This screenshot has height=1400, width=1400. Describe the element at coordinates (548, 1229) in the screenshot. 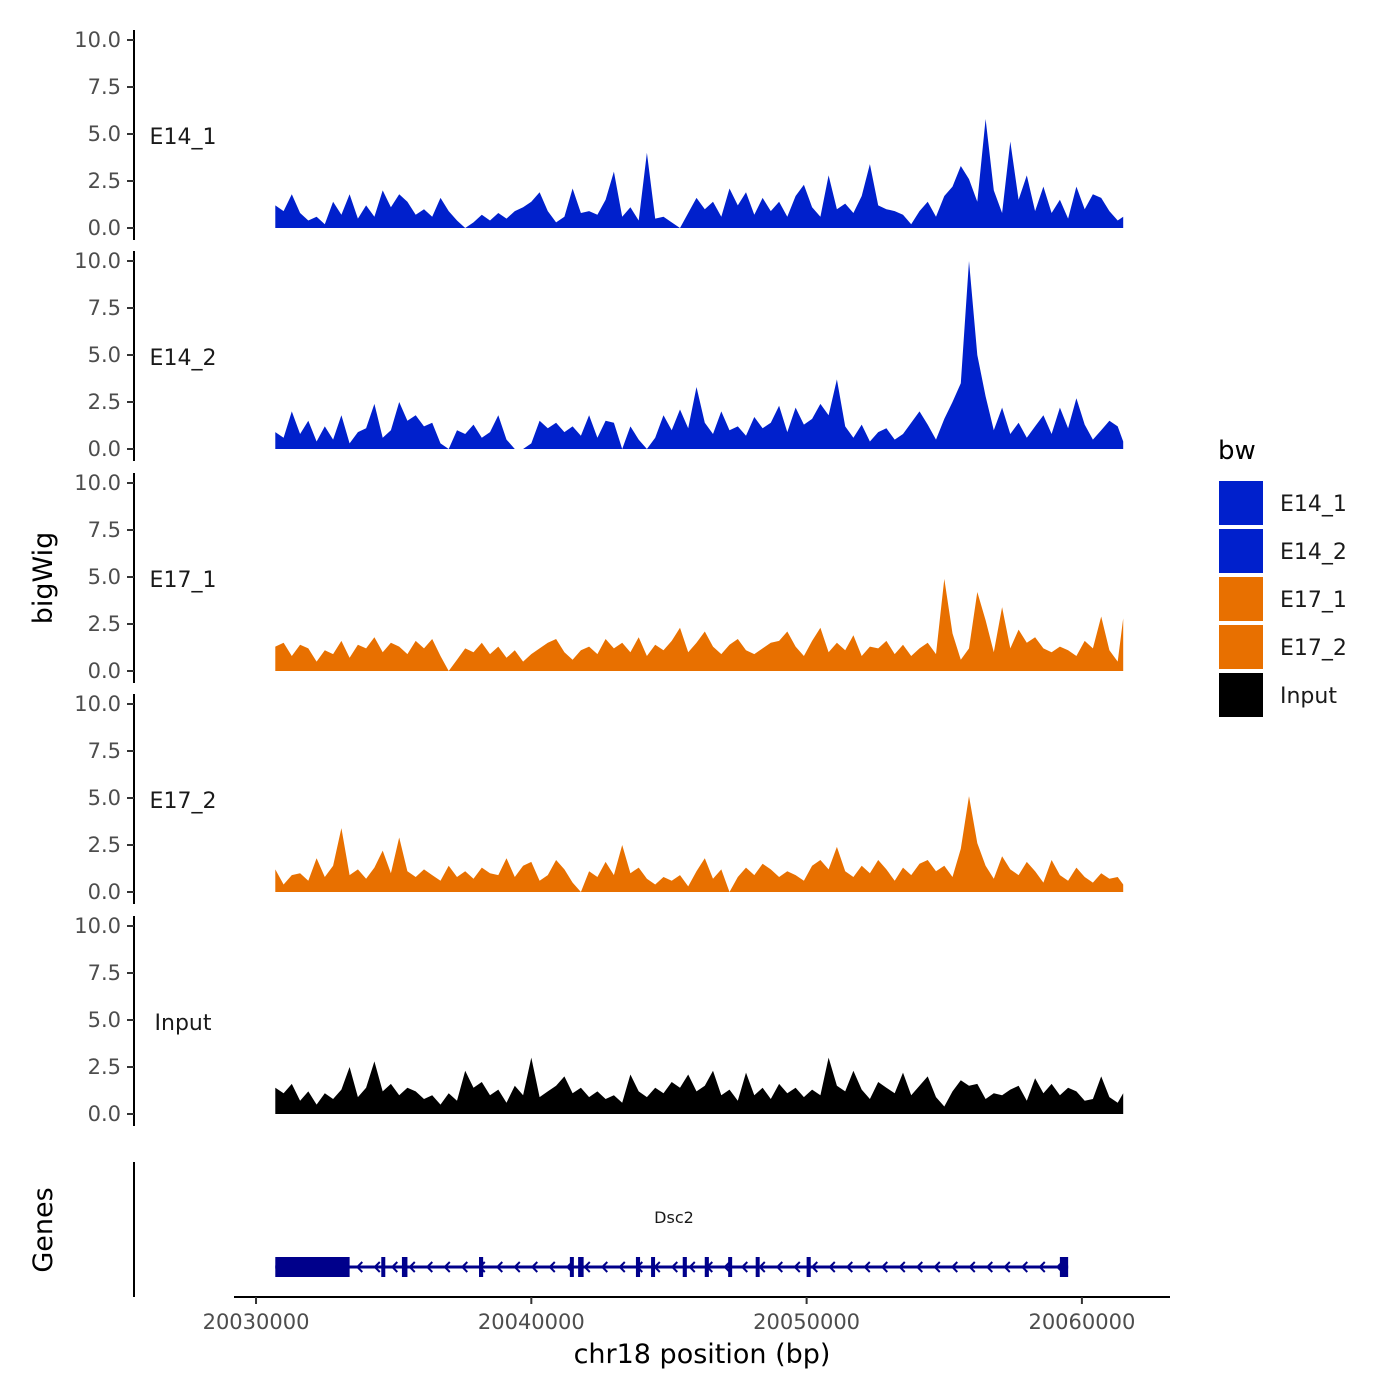

I see `gene-panel: Genes Dsc2` at that location.